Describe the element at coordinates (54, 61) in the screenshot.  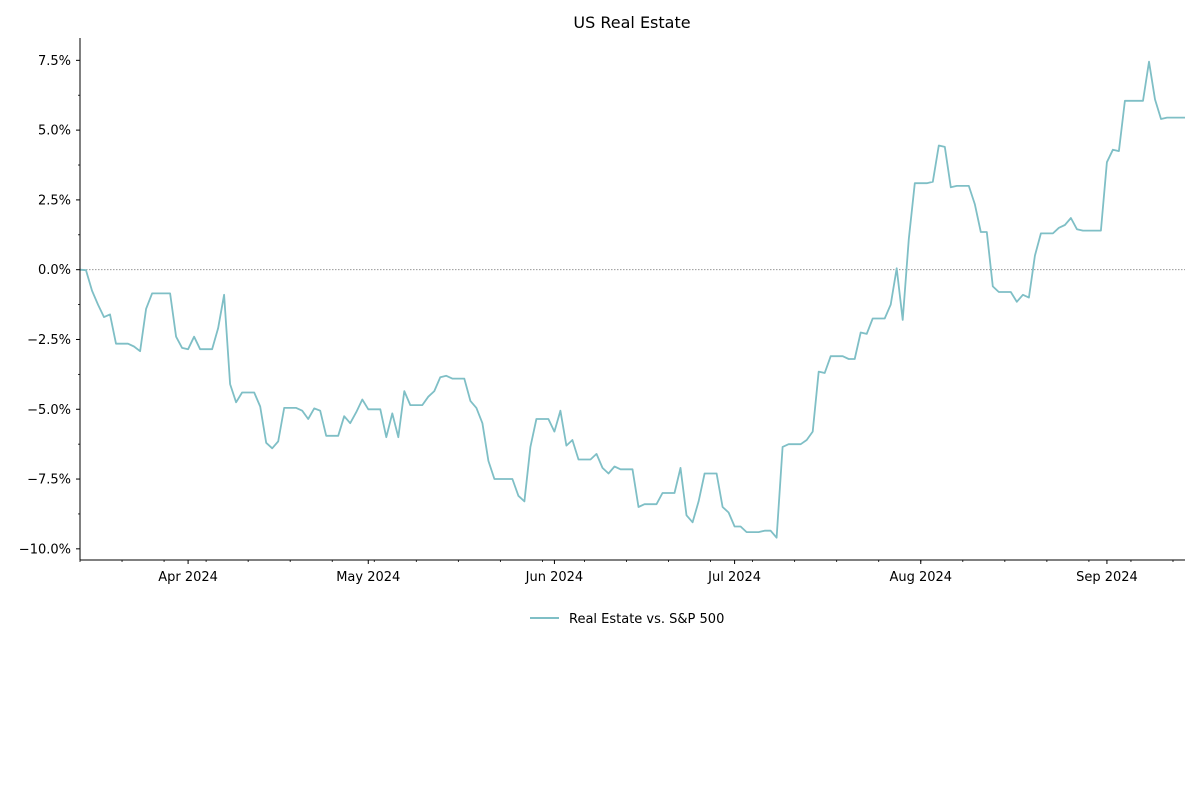
I see `y-tick-label: 7.5%` at that location.